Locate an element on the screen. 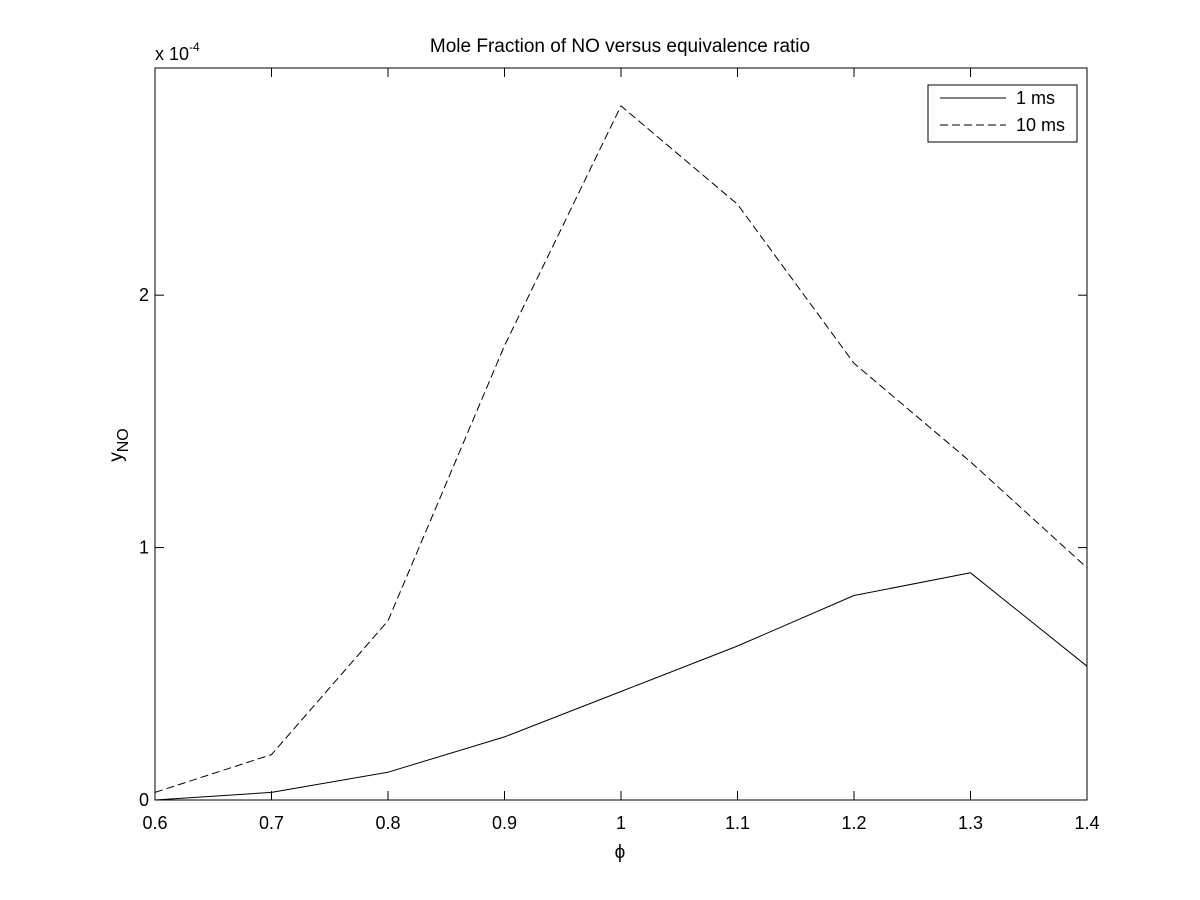  legend: 1 ms 10 ms is located at coordinates (1002, 113).